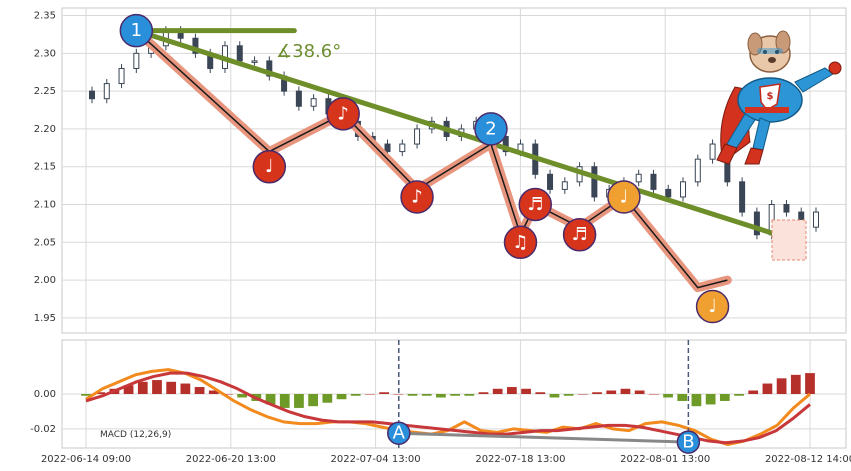  Describe the element at coordinates (45, 394) in the screenshot. I see `macd-y-tick-label: 0.00` at that location.